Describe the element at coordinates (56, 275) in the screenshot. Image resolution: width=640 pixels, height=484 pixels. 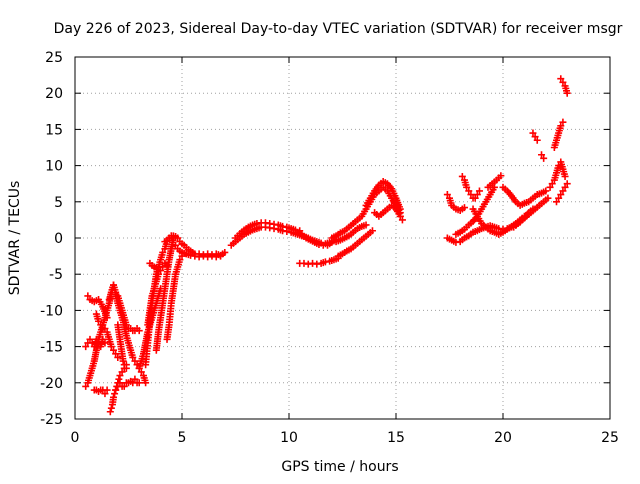
I see `y-tick-label: -5` at that location.